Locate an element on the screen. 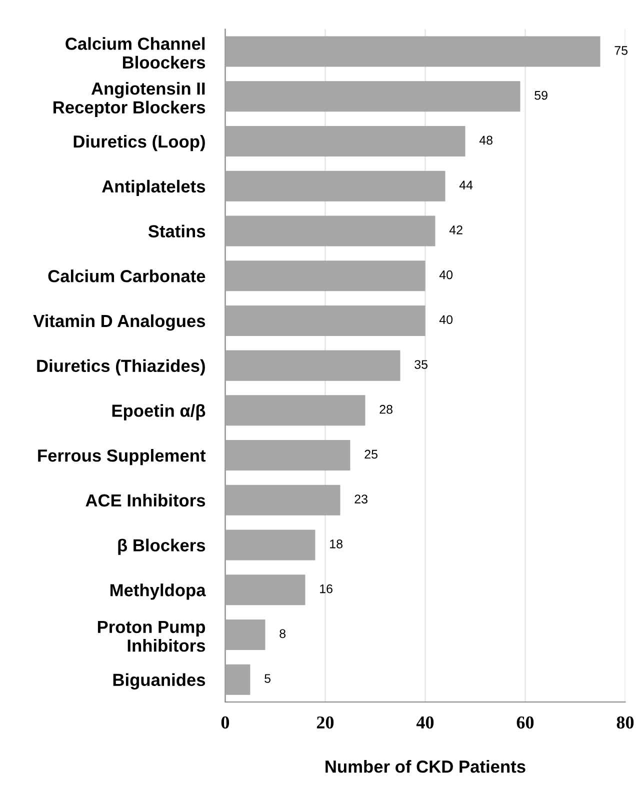 Image resolution: width=638 pixels, height=787 pixels. data-label: 8 is located at coordinates (283, 633).